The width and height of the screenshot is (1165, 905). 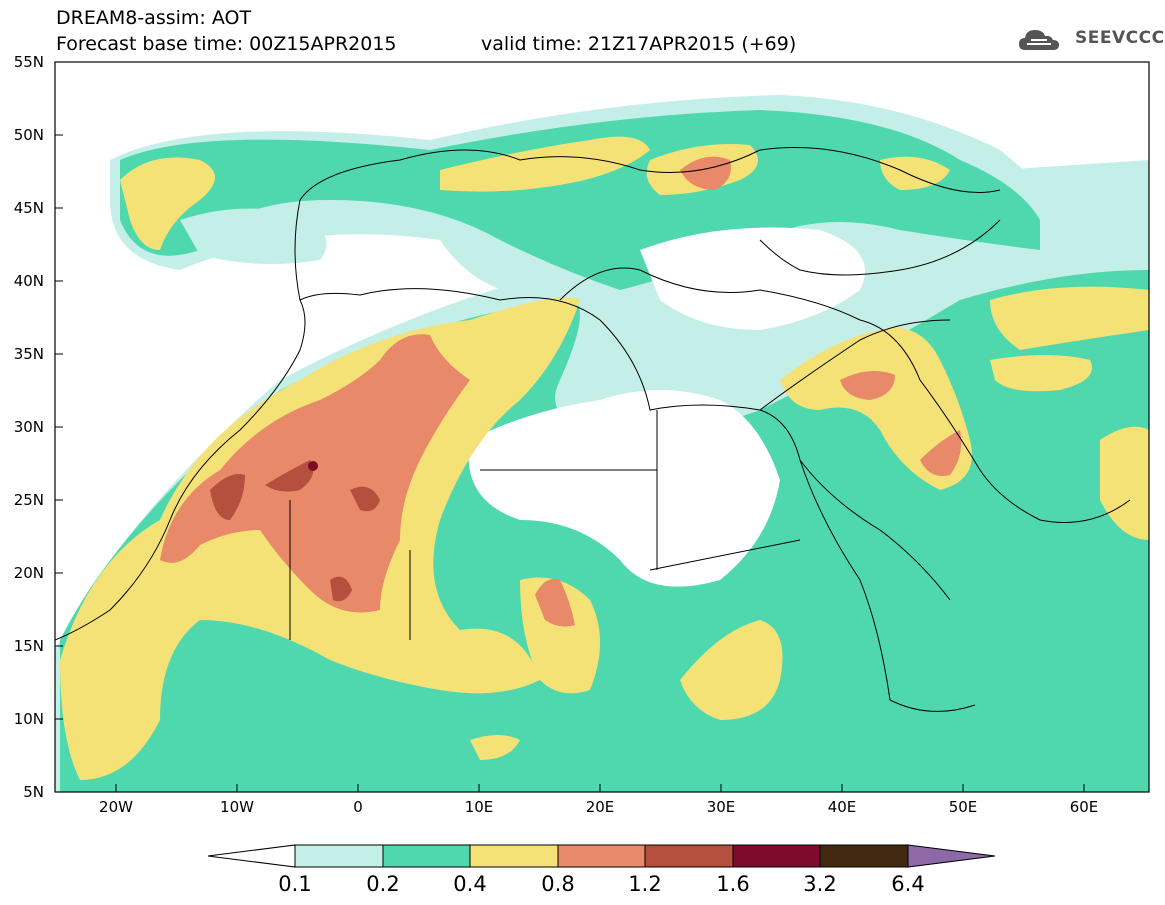 I want to click on lon-label: 60E, so click(x=1084, y=807).